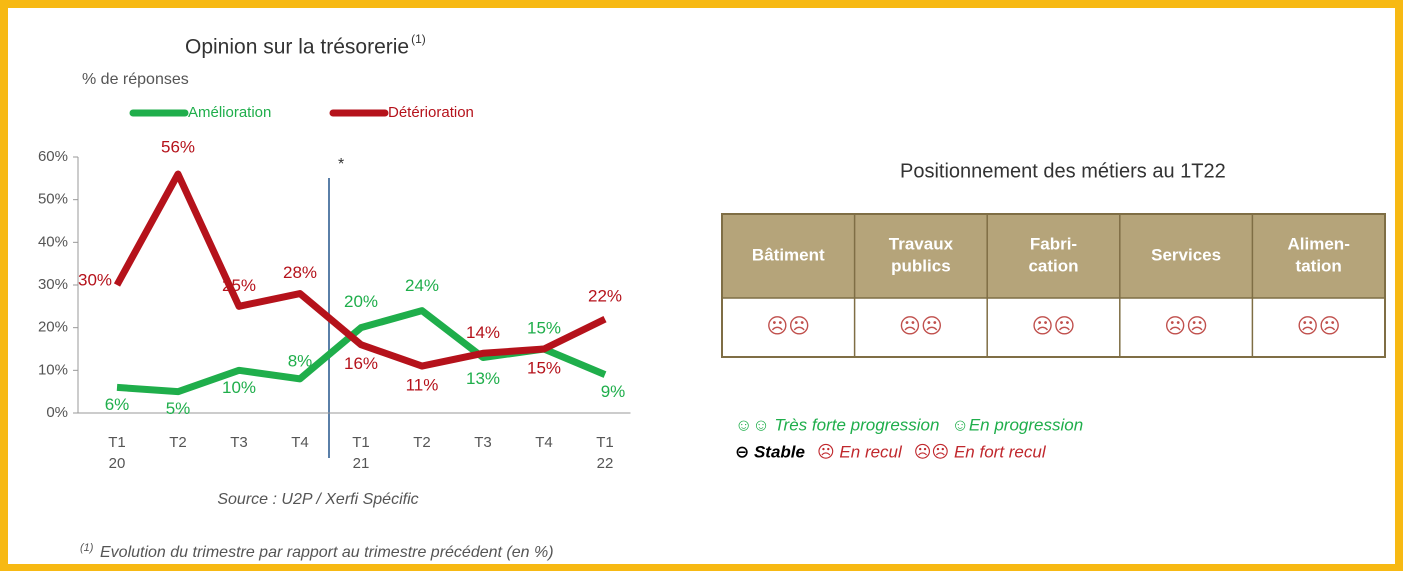 This screenshot has width=1403, height=571. Describe the element at coordinates (1017, 424) in the screenshot. I see `symbol-legend: ☺En progression` at that location.